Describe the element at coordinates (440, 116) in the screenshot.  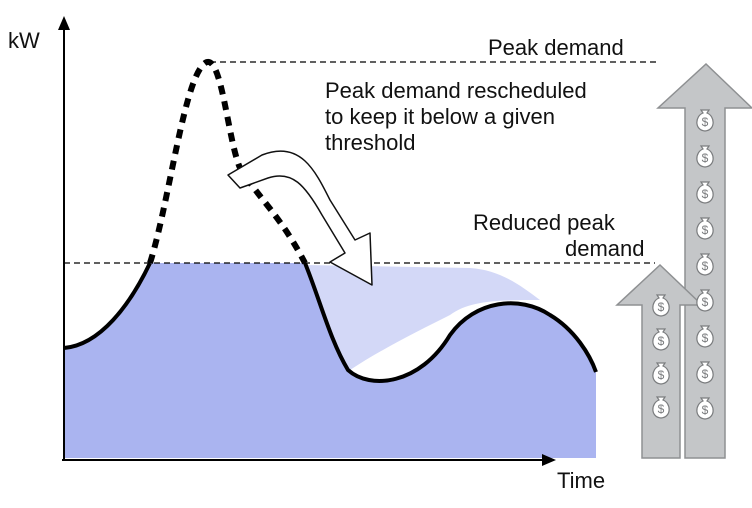
I see `rescheduled-label-line2: to keep it below a given` at that location.